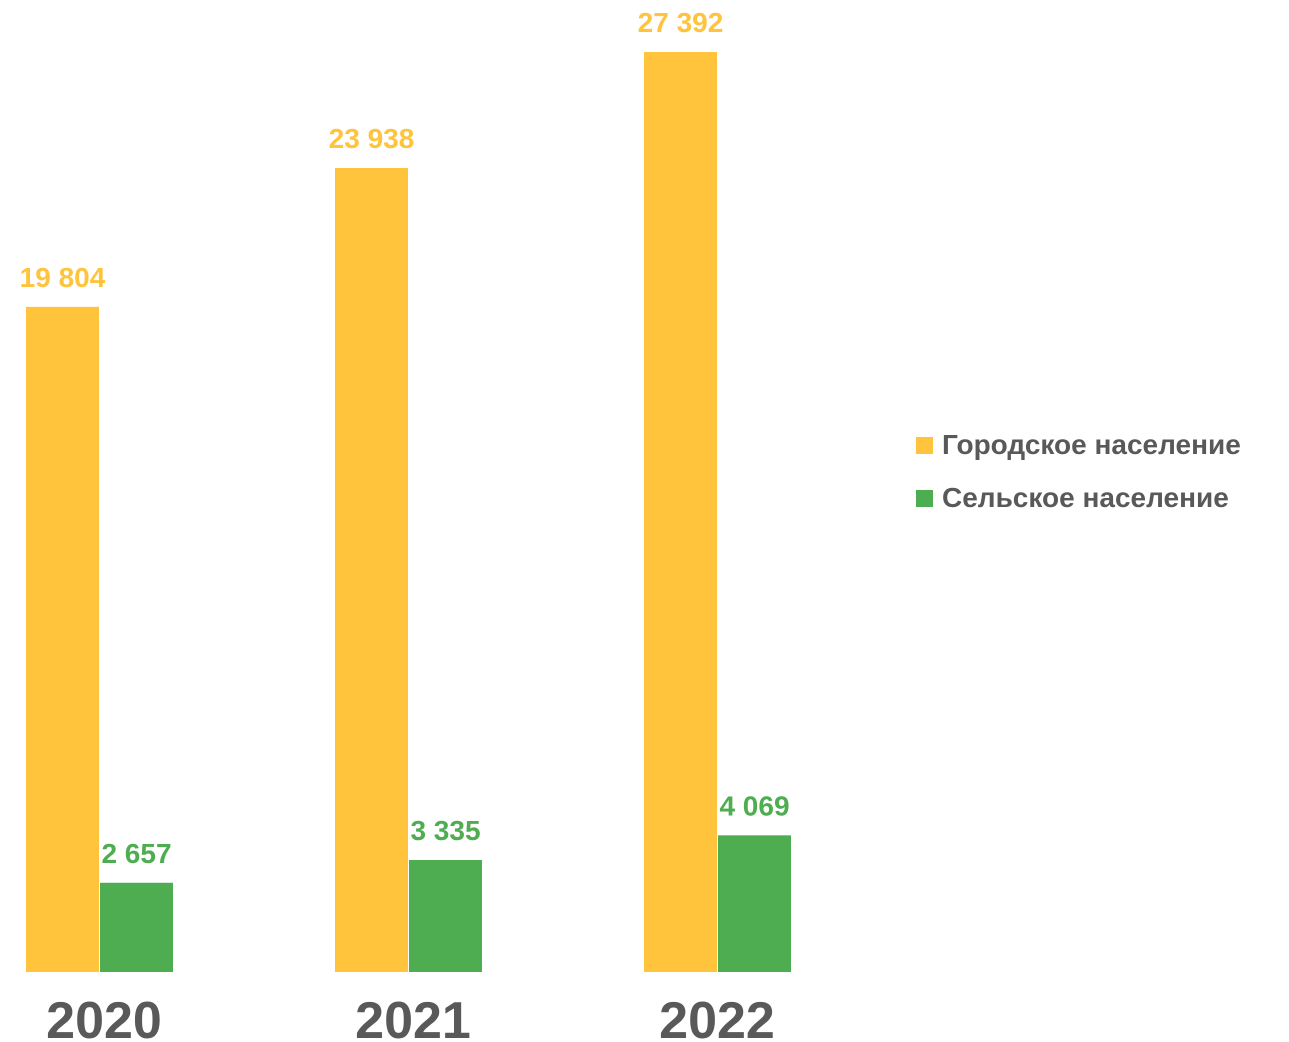 Image resolution: width=1289 pixels, height=1042 pixels. I want to click on bar-rural-2020, so click(136, 927).